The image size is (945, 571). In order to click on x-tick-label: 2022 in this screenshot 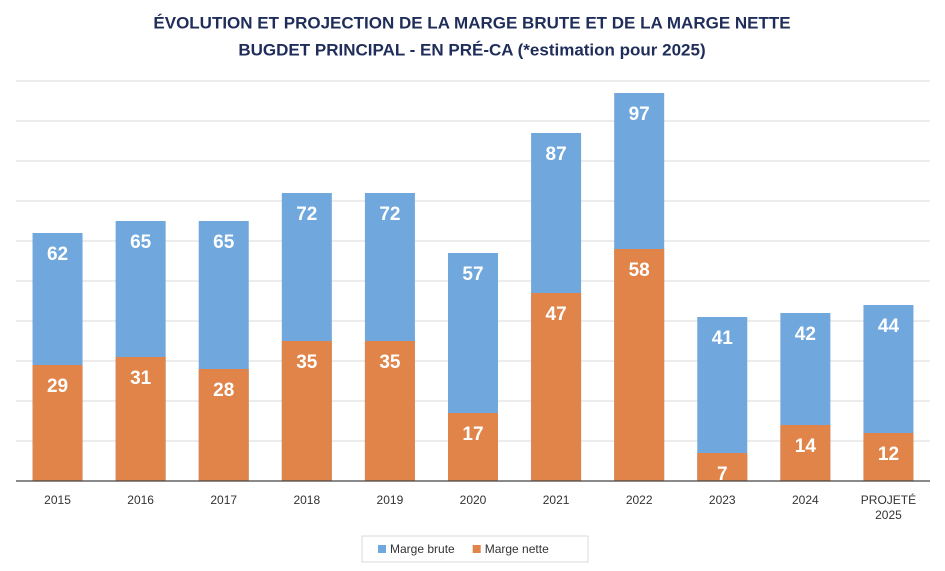, I will do `click(639, 500)`.